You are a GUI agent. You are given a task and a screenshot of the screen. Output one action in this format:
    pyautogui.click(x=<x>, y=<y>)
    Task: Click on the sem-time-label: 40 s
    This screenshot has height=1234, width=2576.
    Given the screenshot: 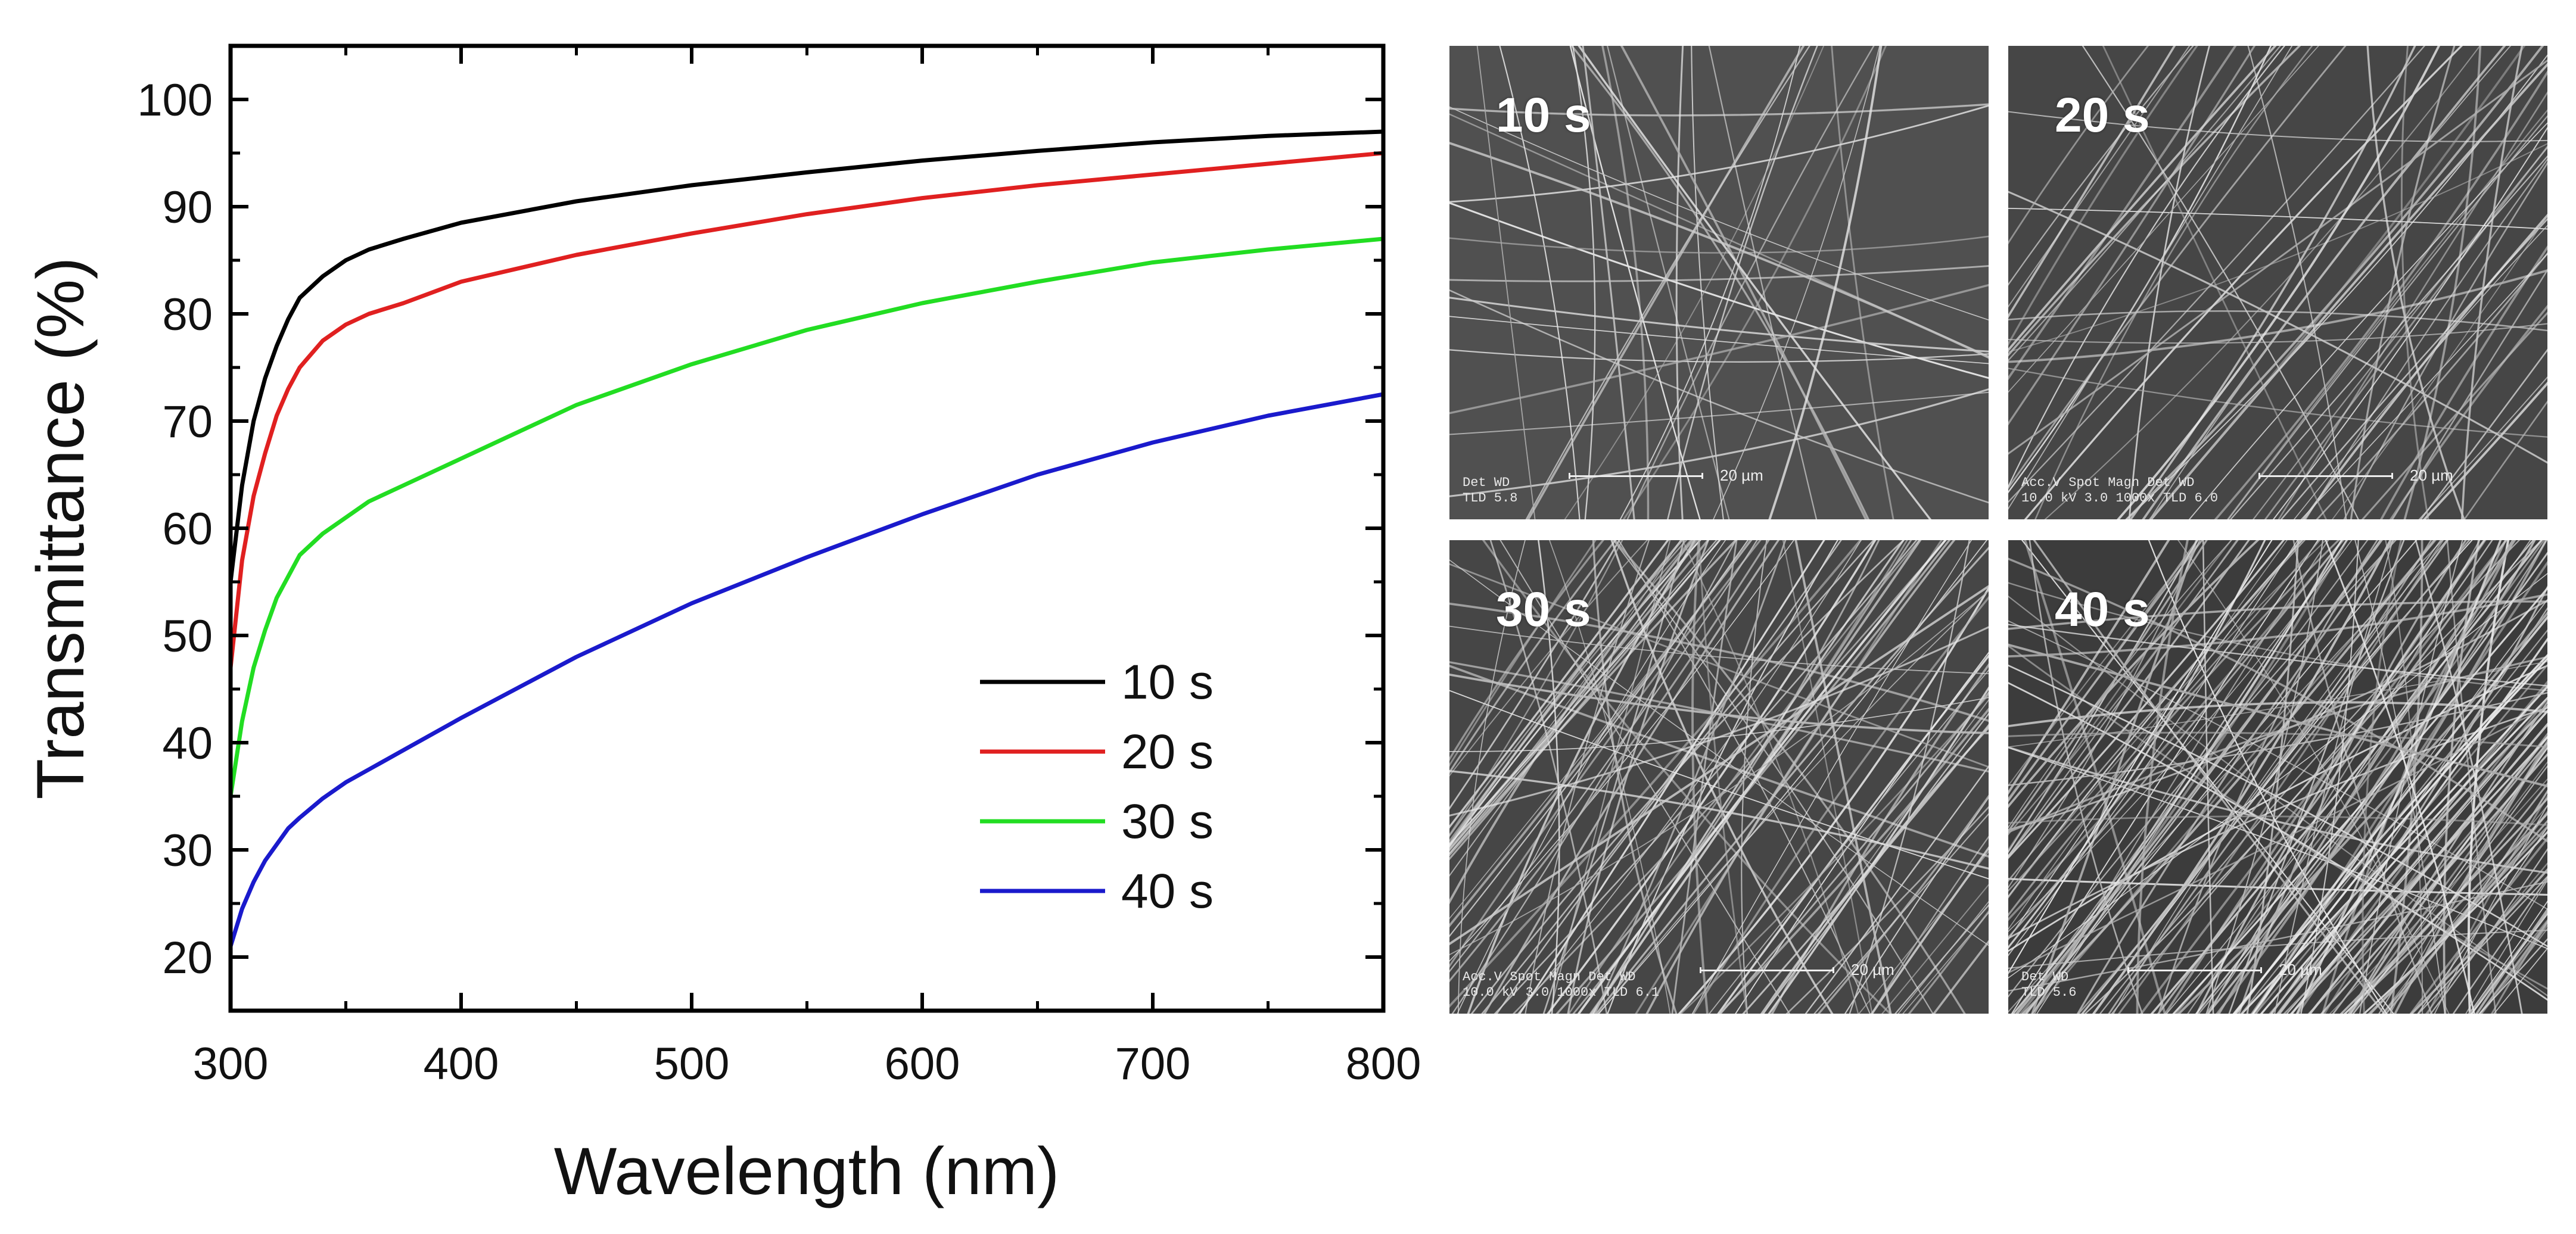 What is the action you would take?
    pyautogui.click(x=2102, y=609)
    